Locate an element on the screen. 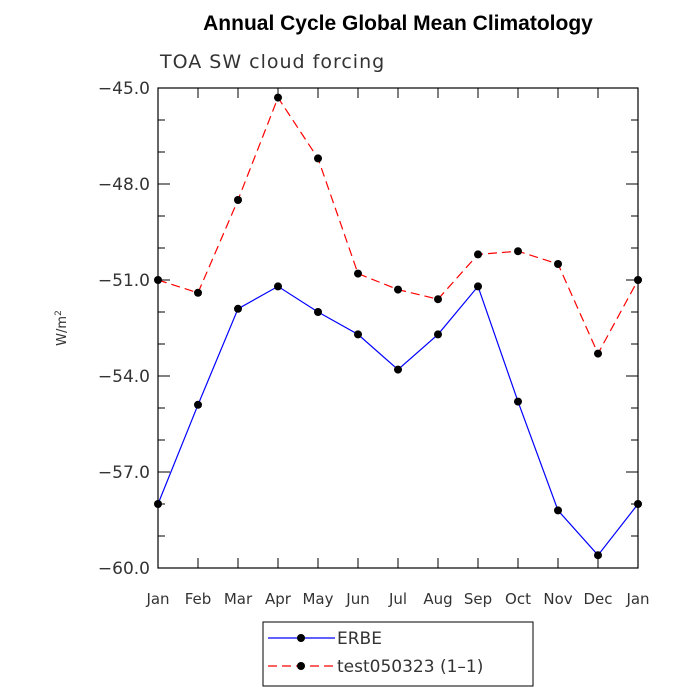 The image size is (700, 700). x-tick-label: Sep is located at coordinates (478, 599).